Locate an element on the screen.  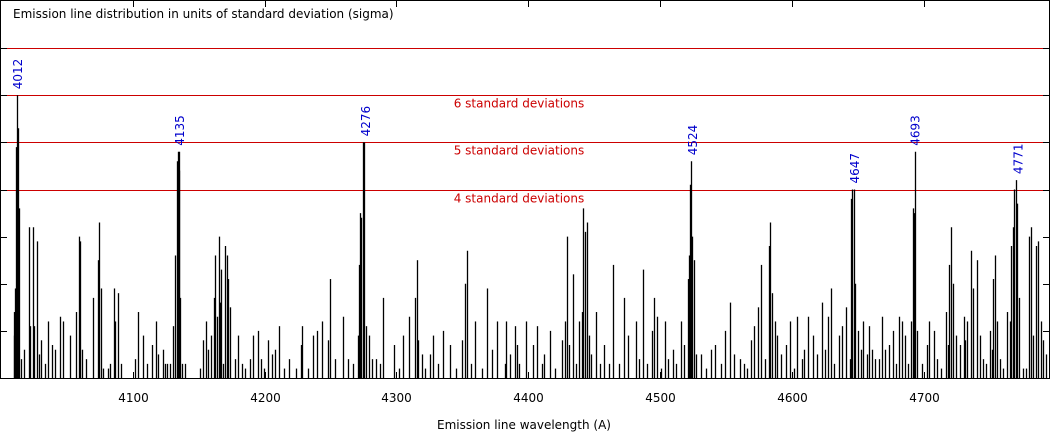
x-tick-label: 4400 is located at coordinates (528, 398).